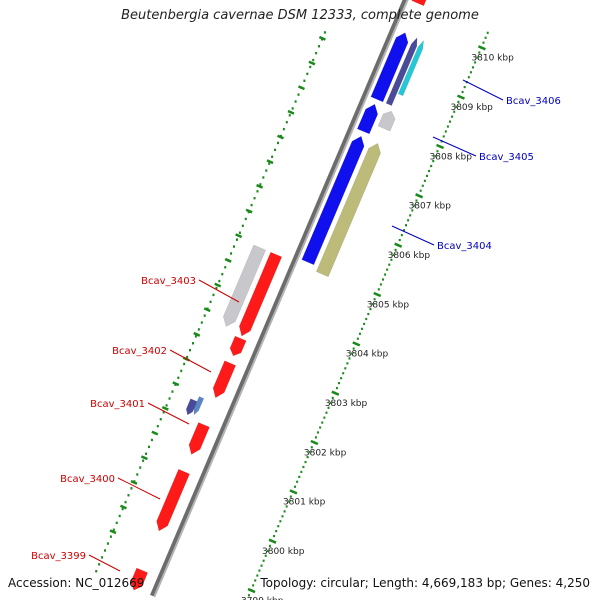  Describe the element at coordinates (464, 246) in the screenshot. I see `gene-label: Bcav_3404` at that location.